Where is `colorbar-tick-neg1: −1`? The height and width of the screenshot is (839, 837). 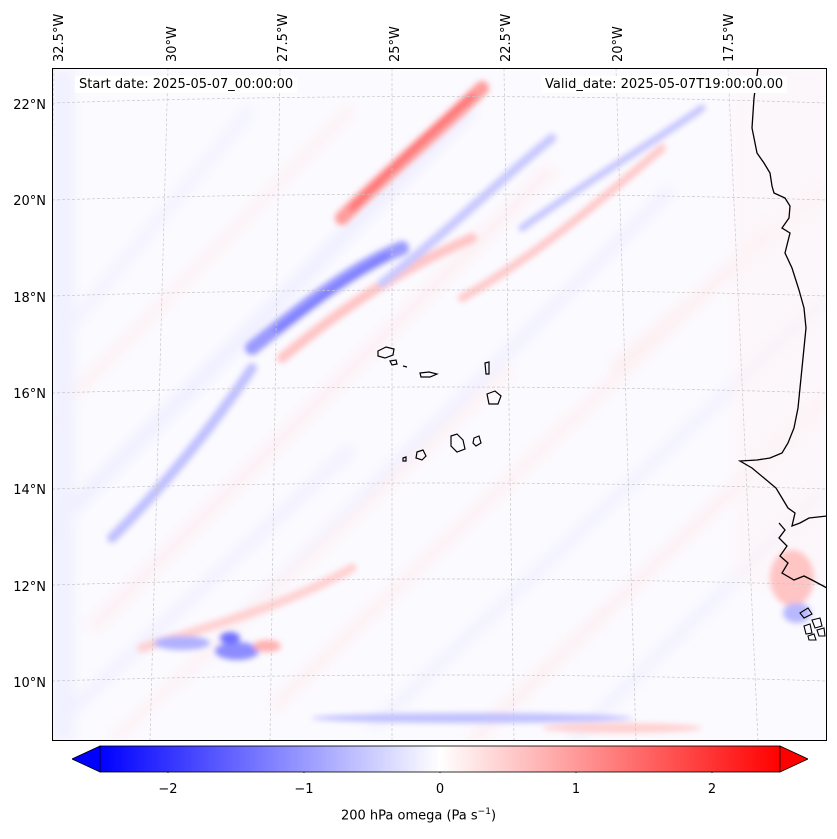
colorbar-tick-neg1: −1 is located at coordinates (304, 789).